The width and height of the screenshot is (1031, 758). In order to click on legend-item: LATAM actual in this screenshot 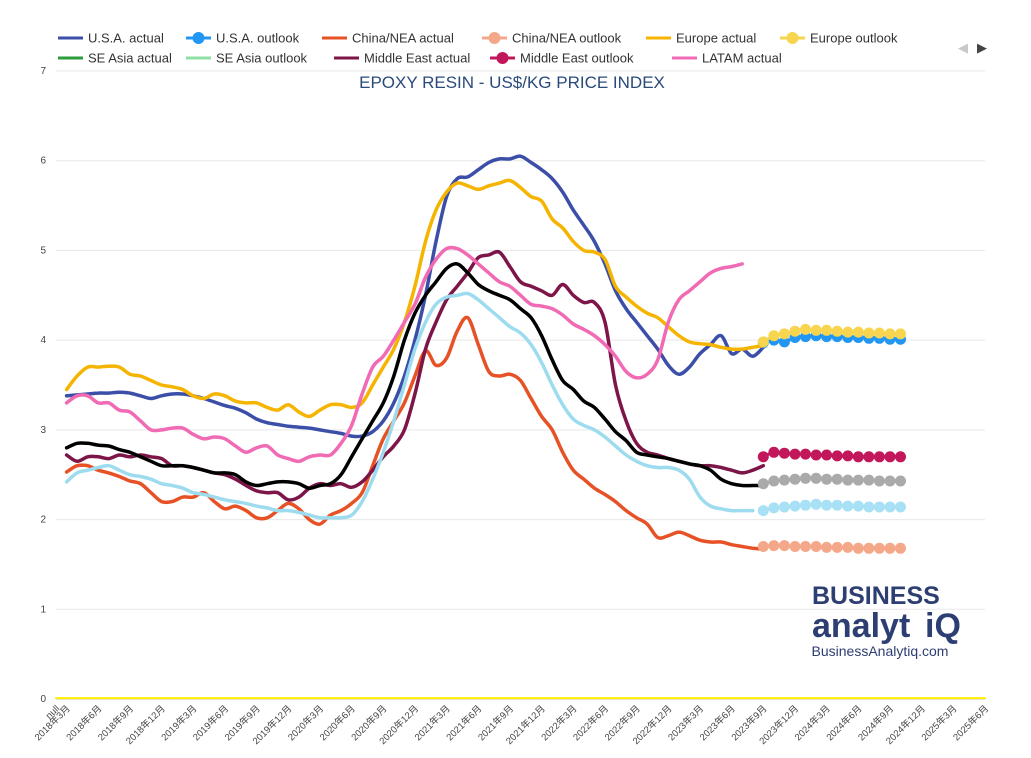, I will do `click(727, 58)`.